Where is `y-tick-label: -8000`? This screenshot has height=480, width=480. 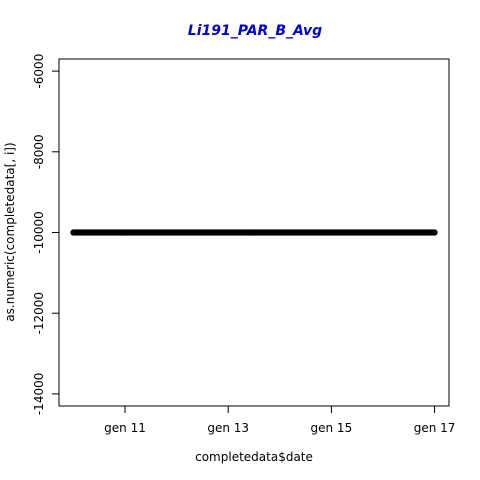
y-tick-label: -8000 is located at coordinates (39, 151).